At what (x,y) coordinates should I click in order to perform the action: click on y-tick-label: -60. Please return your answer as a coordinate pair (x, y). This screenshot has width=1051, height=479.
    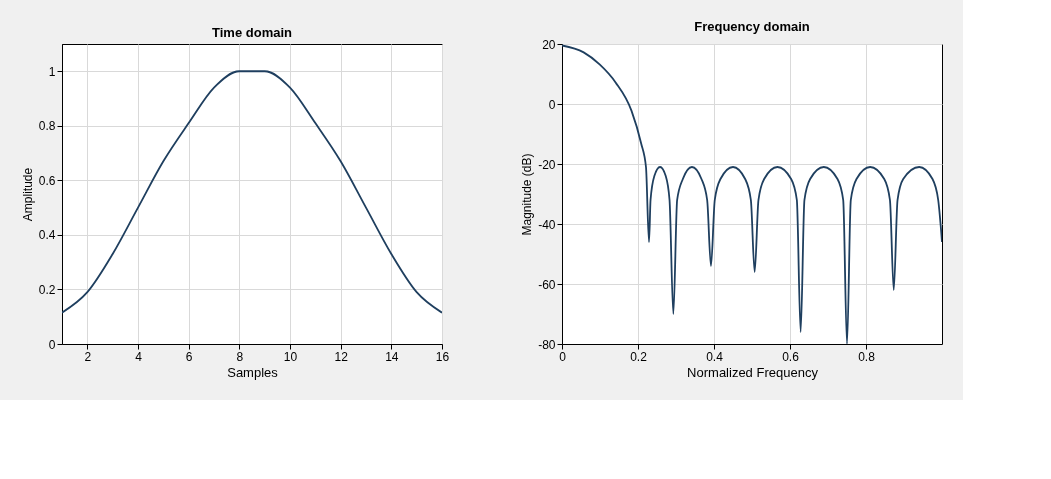
    Looking at the image, I should click on (547, 284).